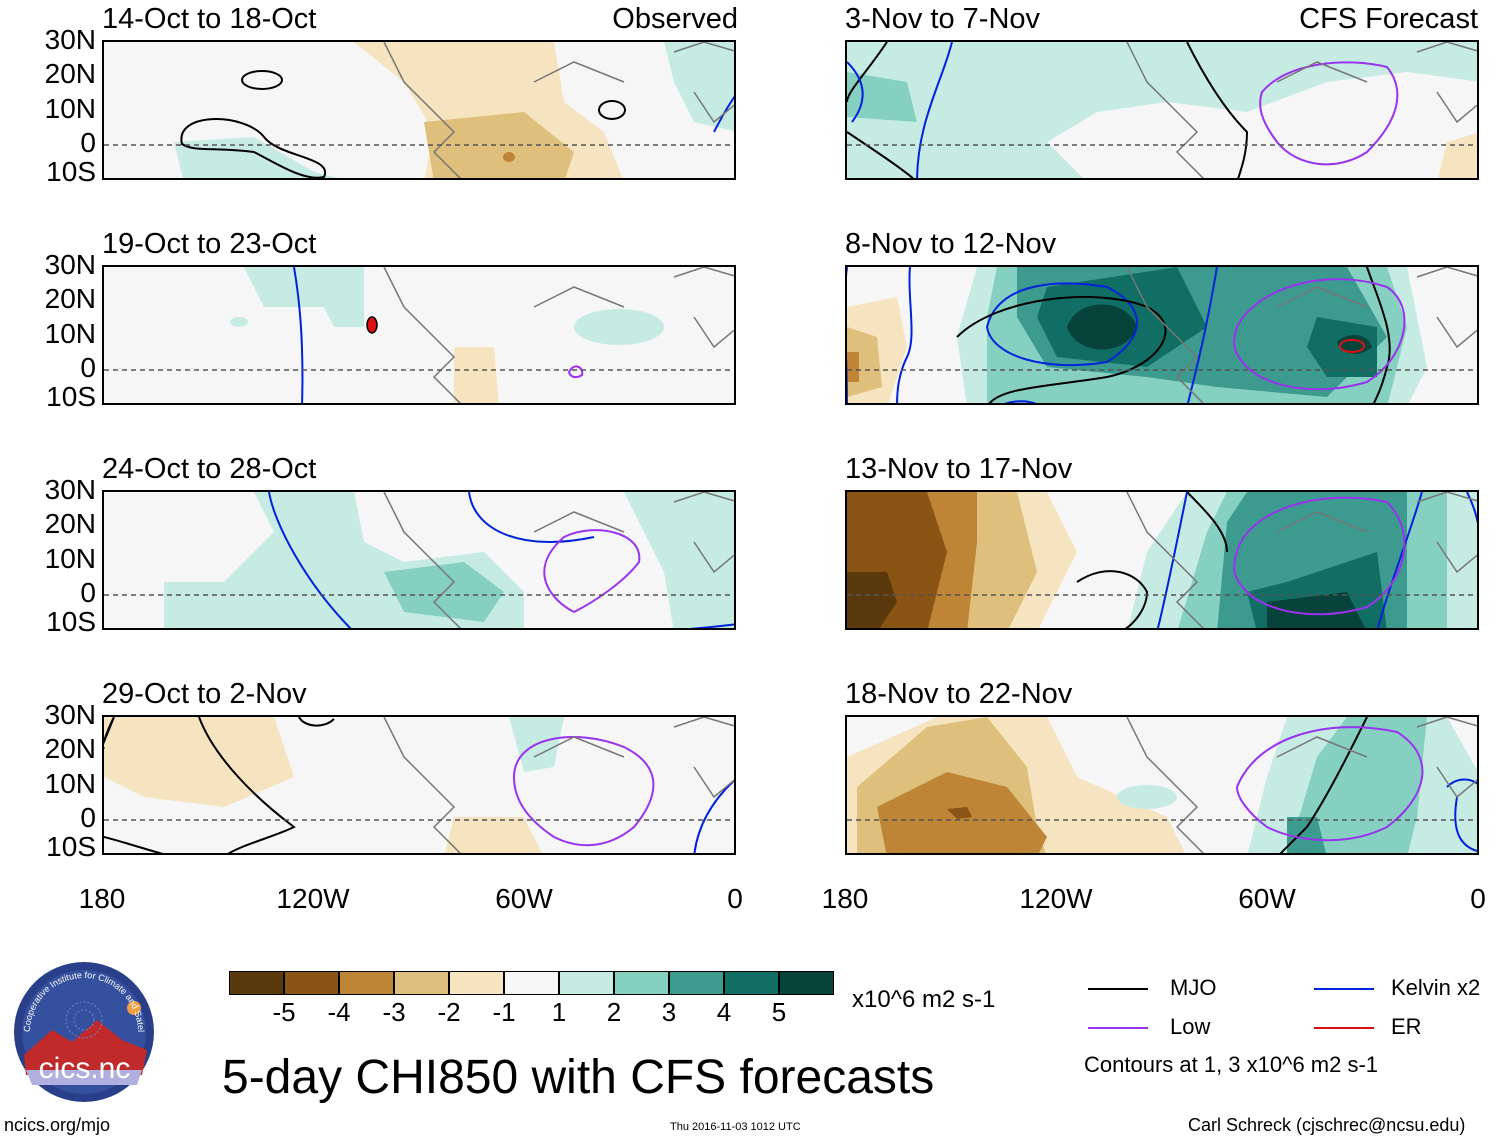 This screenshot has height=1142, width=1510. I want to click on colorbar-label: 1, so click(559, 1012).